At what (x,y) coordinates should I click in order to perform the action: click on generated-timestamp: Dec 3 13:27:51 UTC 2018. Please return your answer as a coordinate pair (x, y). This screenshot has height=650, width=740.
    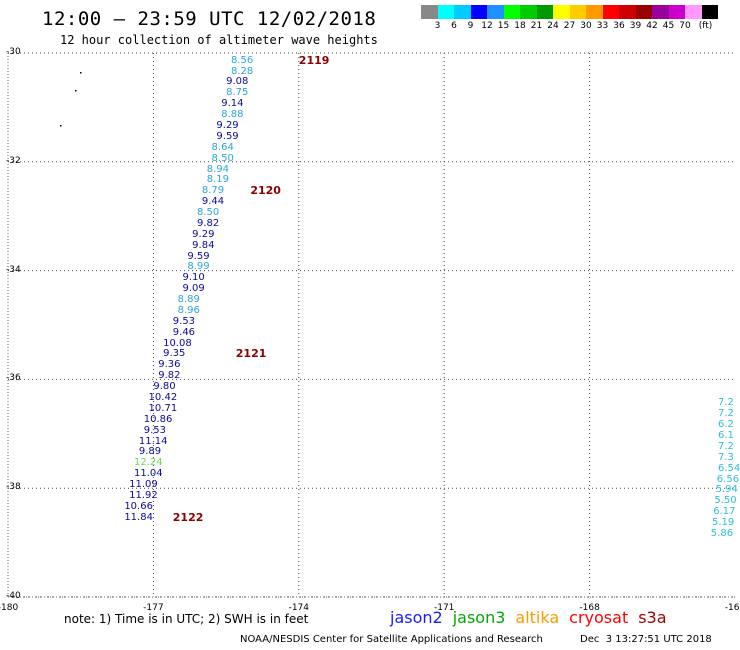
    Looking at the image, I should click on (646, 639).